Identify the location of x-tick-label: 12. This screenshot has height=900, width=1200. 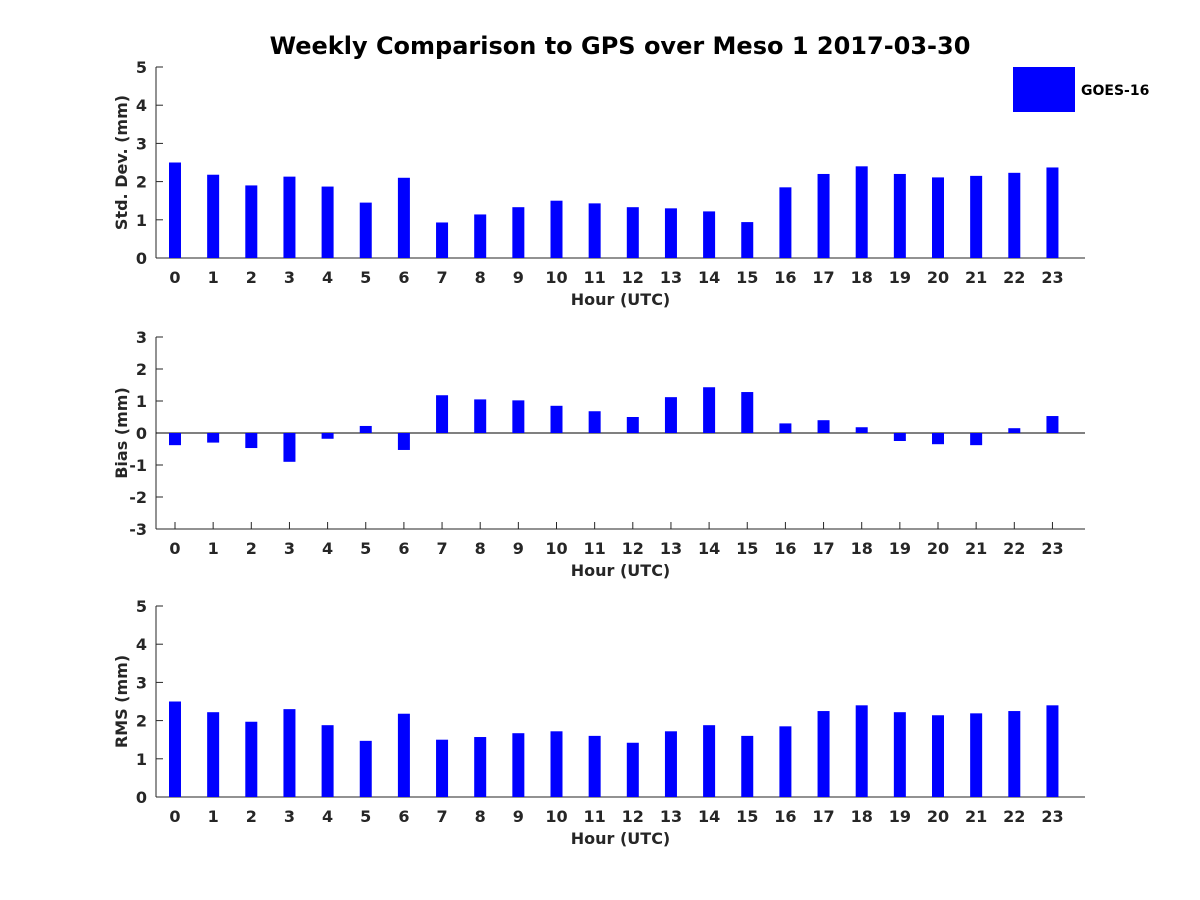
(633, 277).